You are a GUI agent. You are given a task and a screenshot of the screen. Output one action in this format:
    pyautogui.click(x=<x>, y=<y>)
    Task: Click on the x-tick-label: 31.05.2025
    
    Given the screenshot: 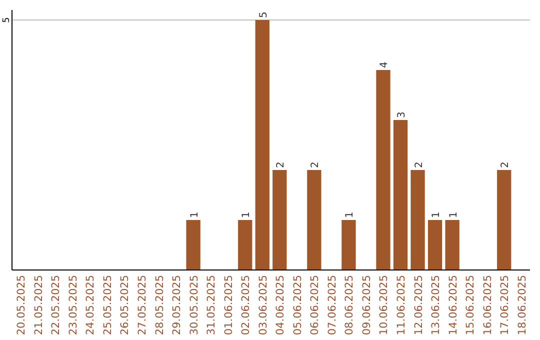 What is the action you would take?
    pyautogui.click(x=212, y=305)
    